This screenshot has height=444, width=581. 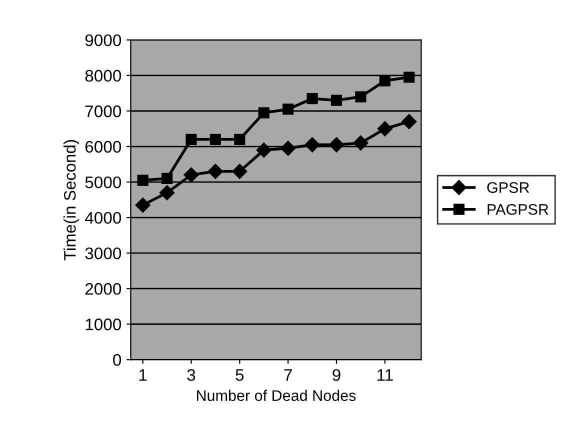 What do you see at coordinates (288, 375) in the screenshot?
I see `x-tick-label: 7` at bounding box center [288, 375].